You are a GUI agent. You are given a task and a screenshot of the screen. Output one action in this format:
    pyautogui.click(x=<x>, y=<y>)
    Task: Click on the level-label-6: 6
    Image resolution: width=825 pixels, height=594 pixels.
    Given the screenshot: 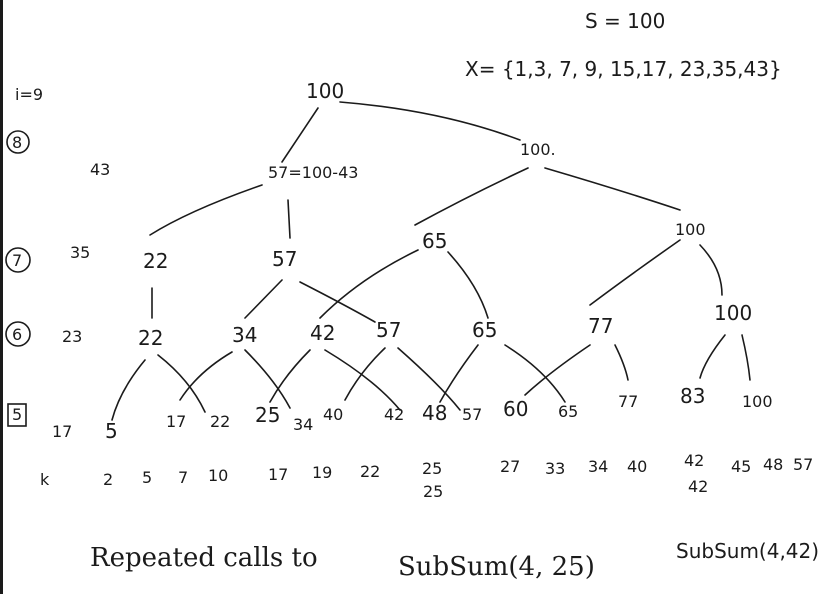 What is the action you would take?
    pyautogui.click(x=17, y=334)
    